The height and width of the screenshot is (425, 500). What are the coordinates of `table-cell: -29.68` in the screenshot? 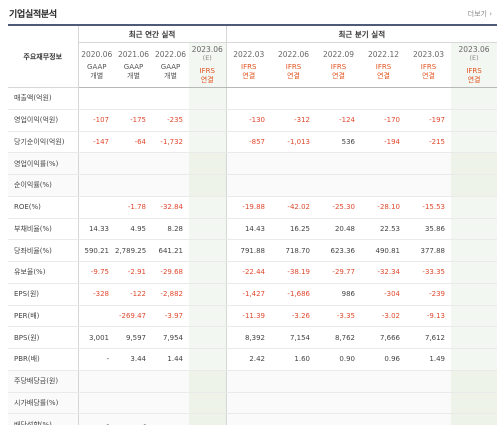 It's located at (170, 273).